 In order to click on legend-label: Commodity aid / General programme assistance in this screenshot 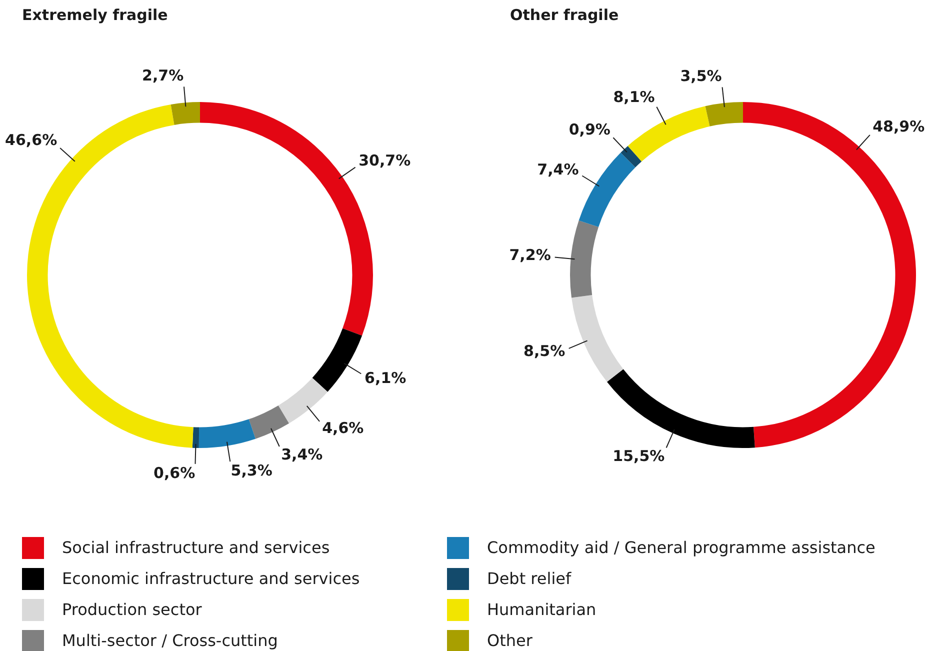, I will do `click(681, 547)`.